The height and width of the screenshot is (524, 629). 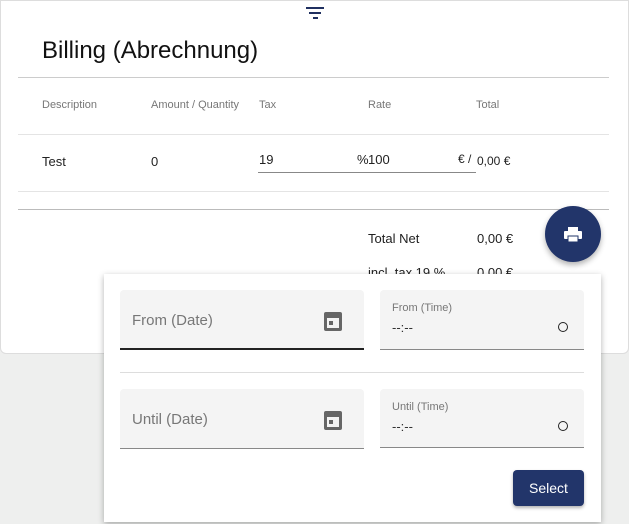 I want to click on until-date-input: Until (Date), so click(x=242, y=419).